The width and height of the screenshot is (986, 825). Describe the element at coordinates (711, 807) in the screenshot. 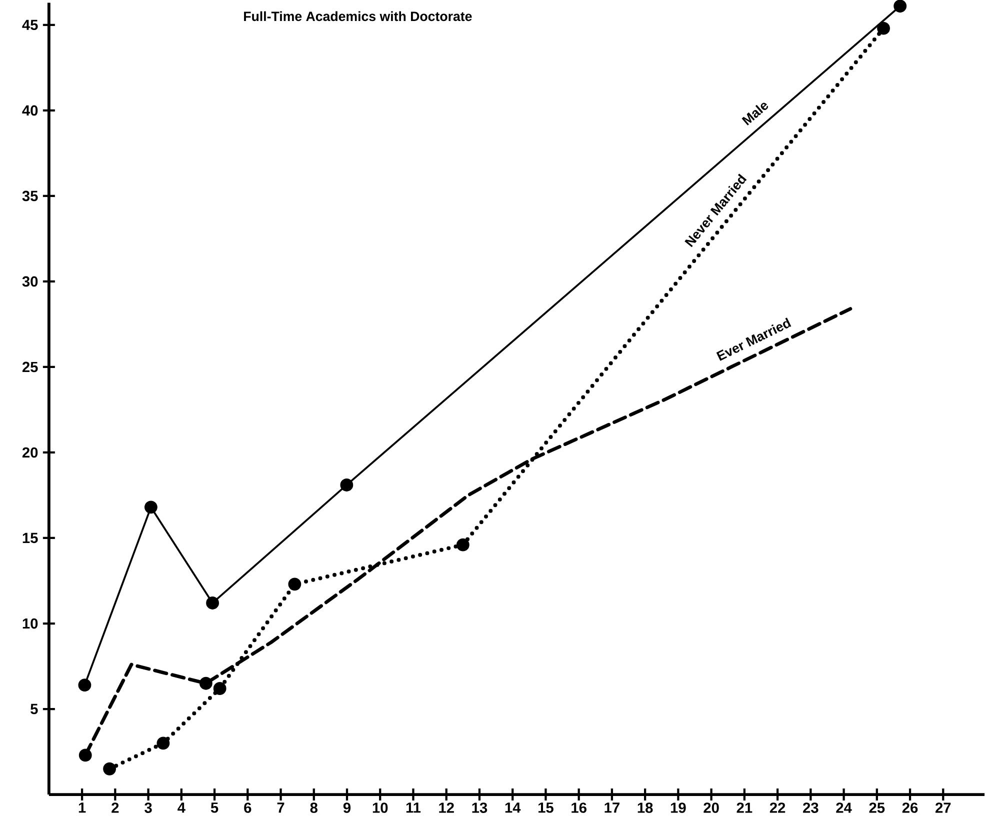

I see `x-tick-label: 20` at that location.